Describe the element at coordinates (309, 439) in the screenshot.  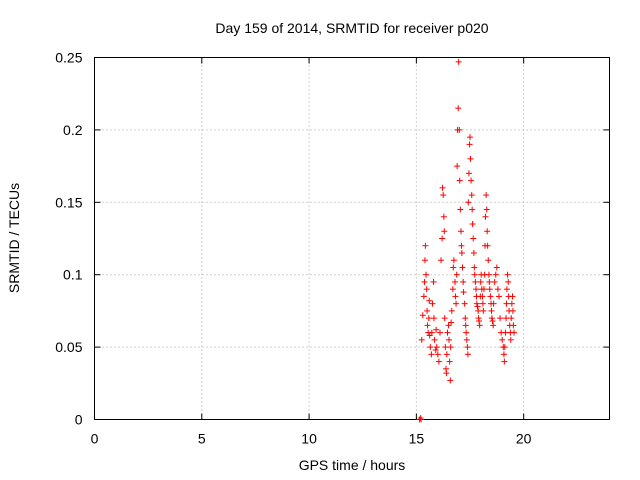
I see `x-tick-label: 10` at that location.